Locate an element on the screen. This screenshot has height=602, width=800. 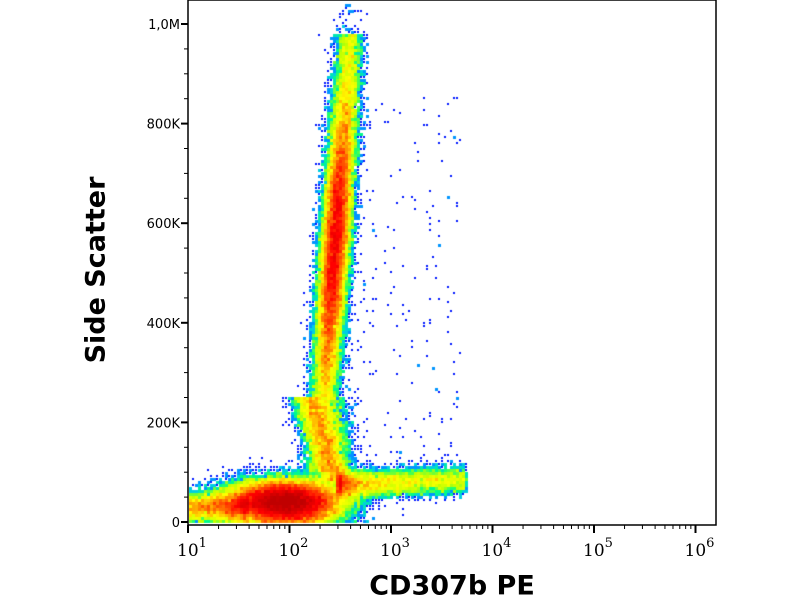
y-tick-label: 0 is located at coordinates (176, 523).